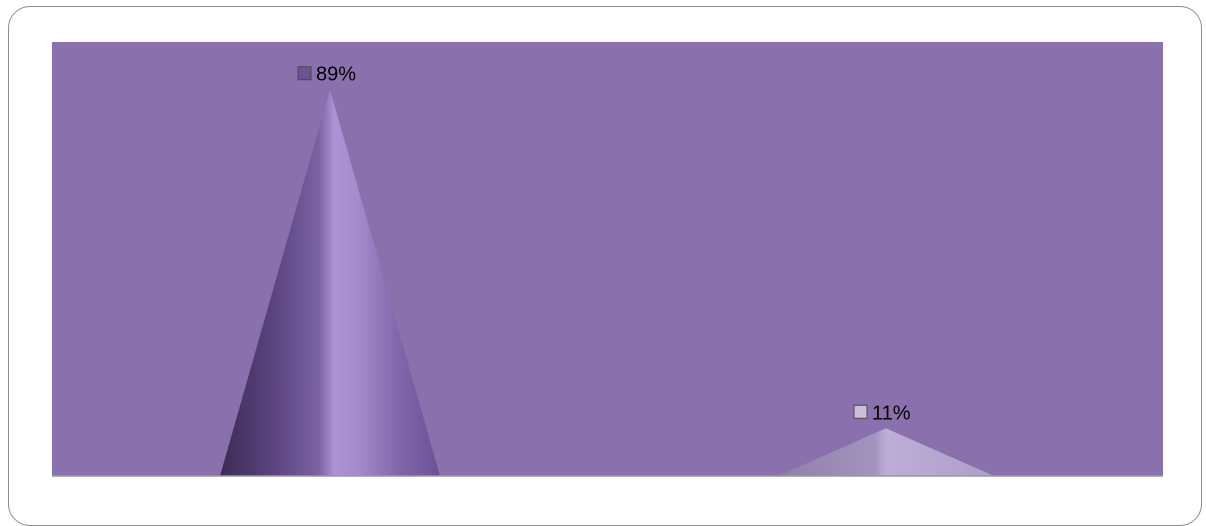  Describe the element at coordinates (891, 413) in the screenshot. I see `data-label-2: 11%` at that location.